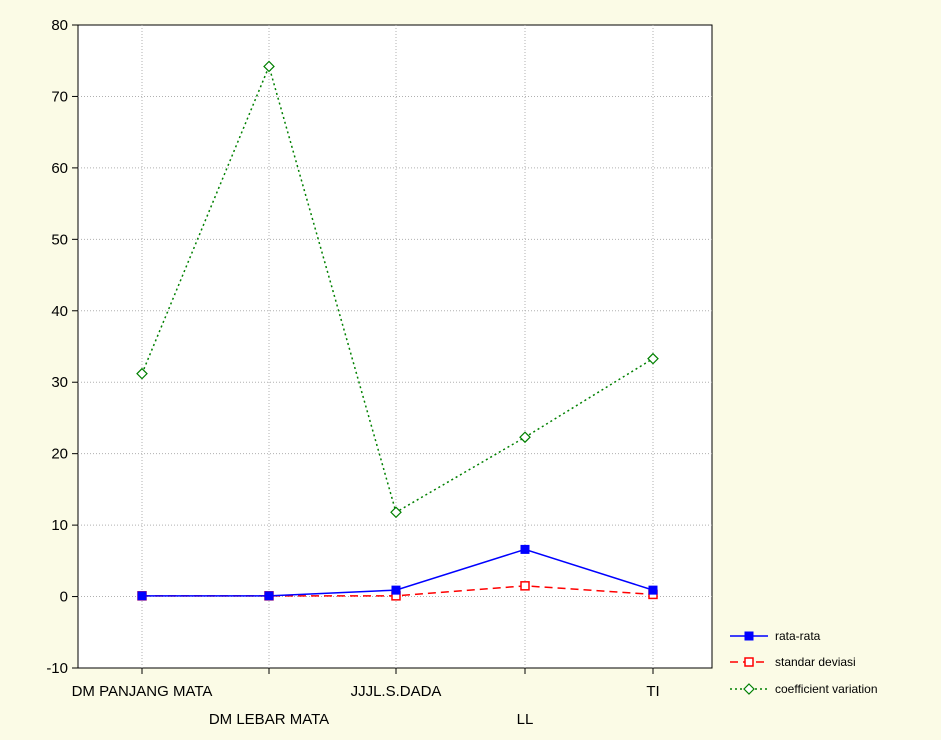 Image resolution: width=941 pixels, height=740 pixels. What do you see at coordinates (397, 572) in the screenshot?
I see `series-rata-rata` at bounding box center [397, 572].